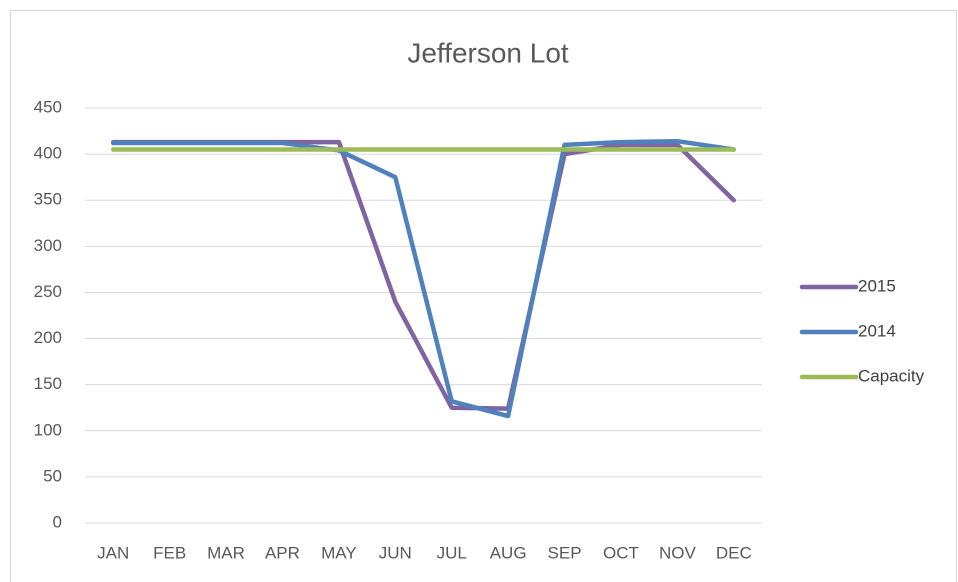 This screenshot has width=958, height=582. I want to click on x-tick-label: JUL, so click(452, 552).